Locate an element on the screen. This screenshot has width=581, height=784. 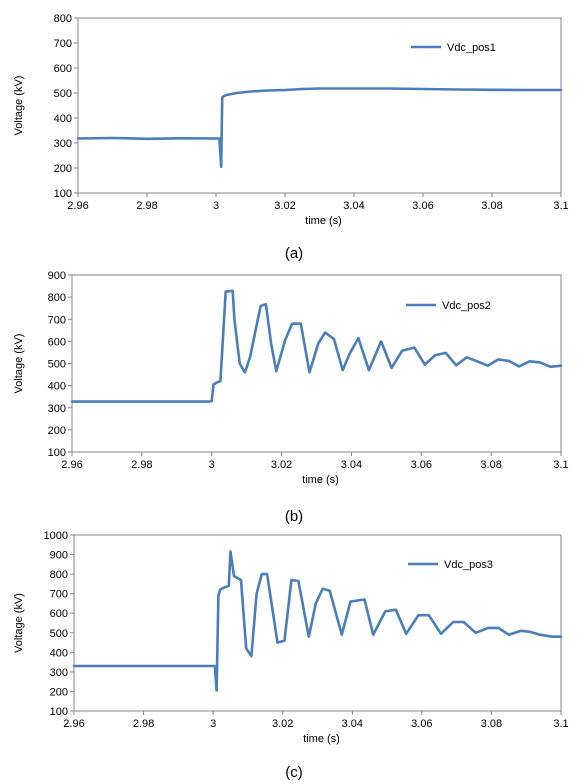
chart-b-x-tick-label: 3.04 is located at coordinates (351, 465).